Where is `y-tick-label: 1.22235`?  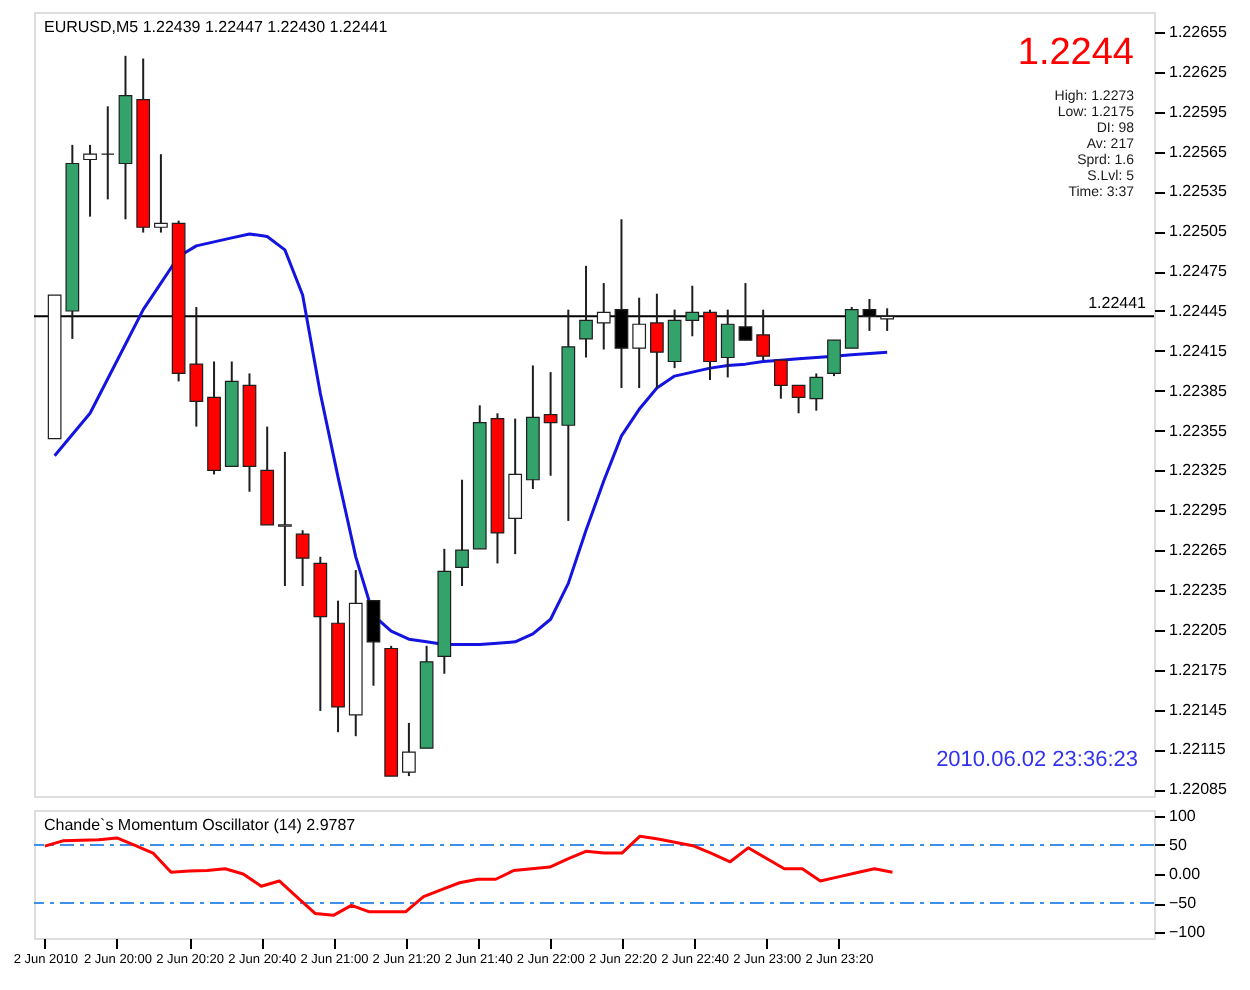
y-tick-label: 1.22235 is located at coordinates (1198, 590).